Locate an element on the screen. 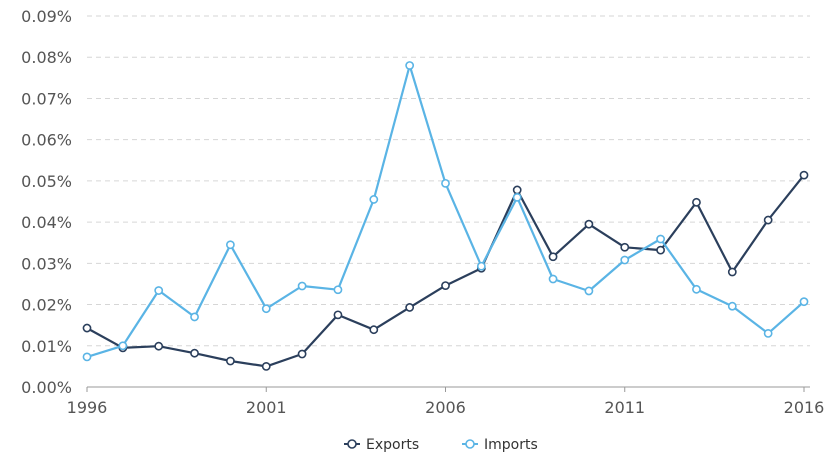  legend-label: Exports is located at coordinates (392, 445).